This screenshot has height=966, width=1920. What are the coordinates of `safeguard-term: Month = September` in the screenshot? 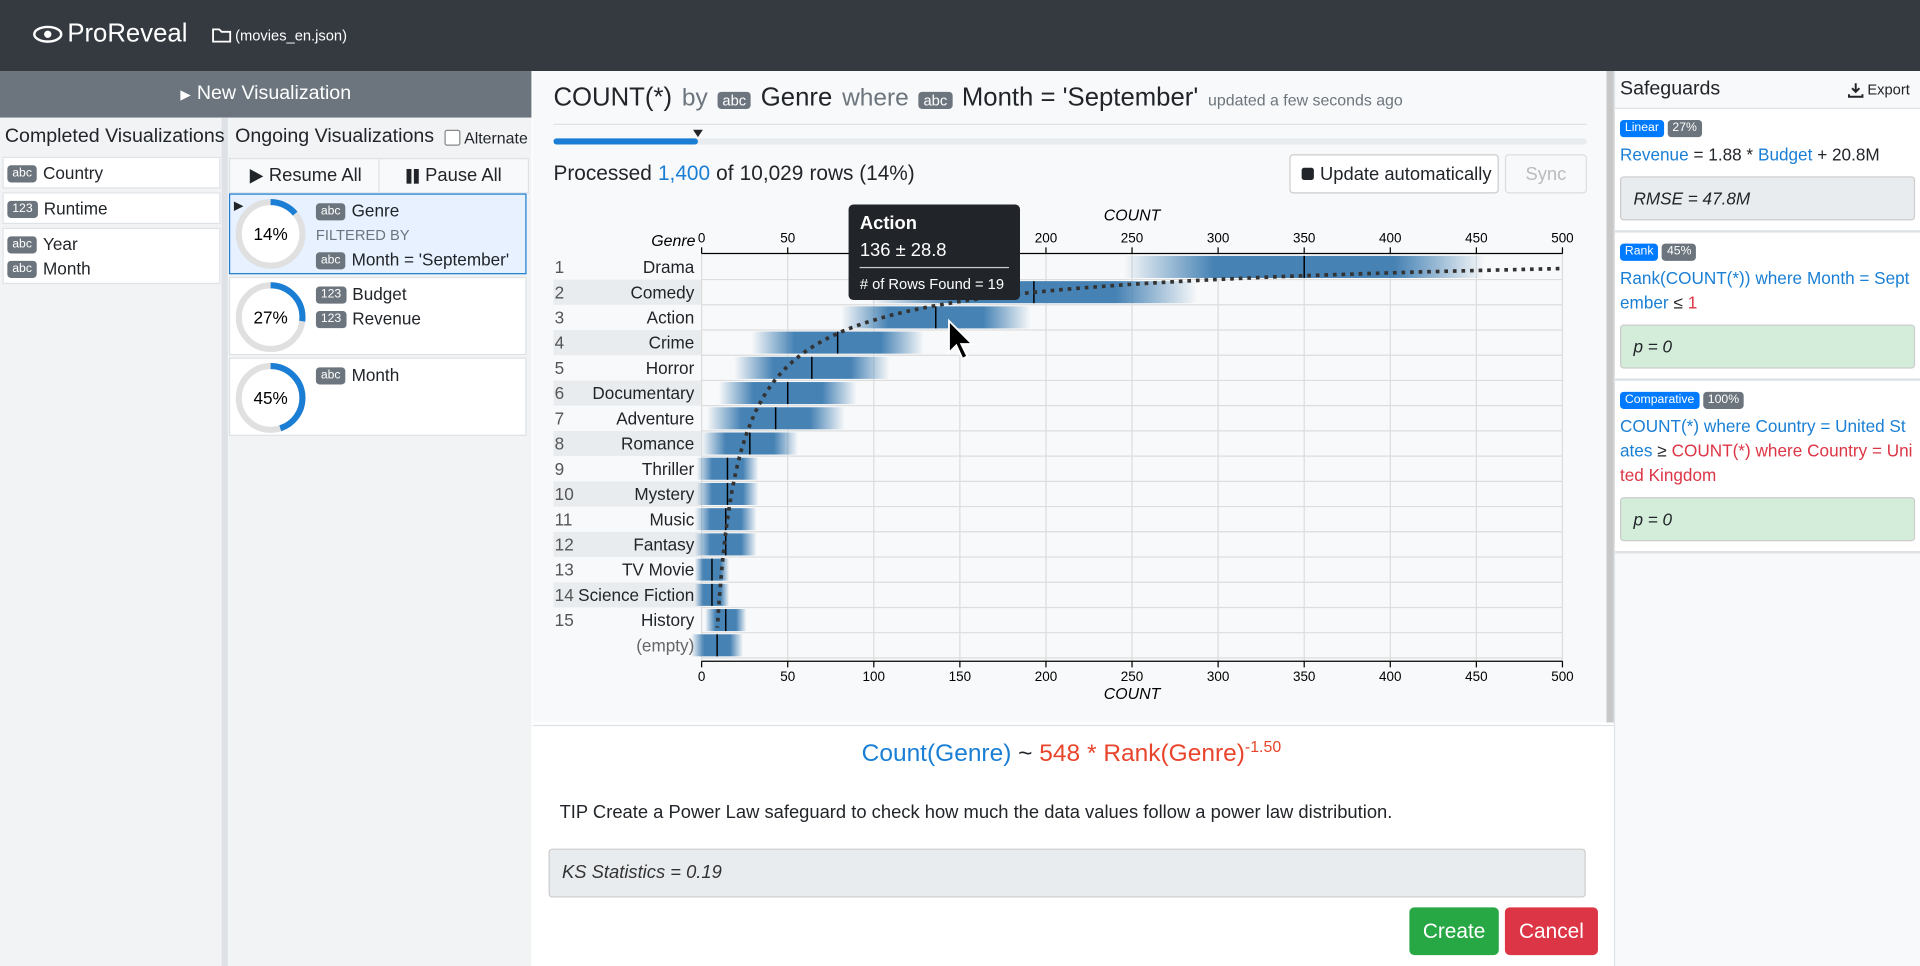 It's located at (1765, 290).